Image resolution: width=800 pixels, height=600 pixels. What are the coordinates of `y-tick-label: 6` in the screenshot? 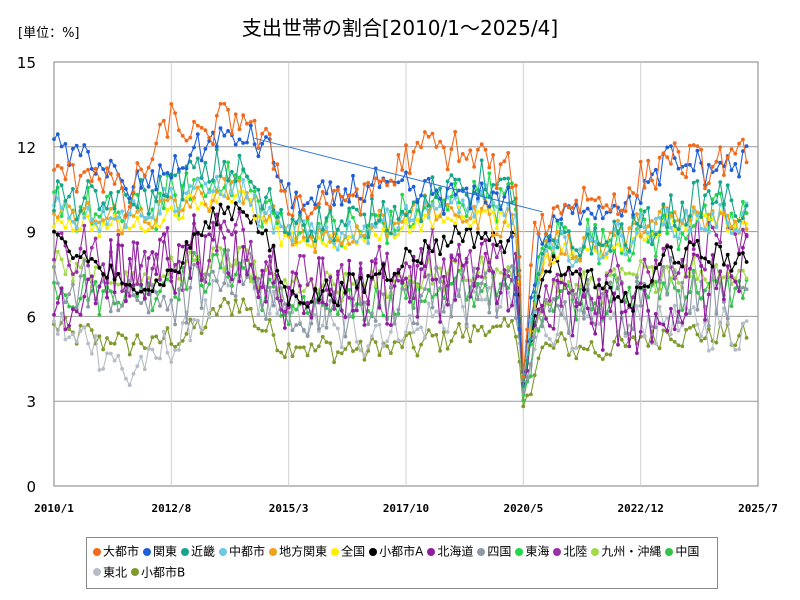 It's located at (31, 317).